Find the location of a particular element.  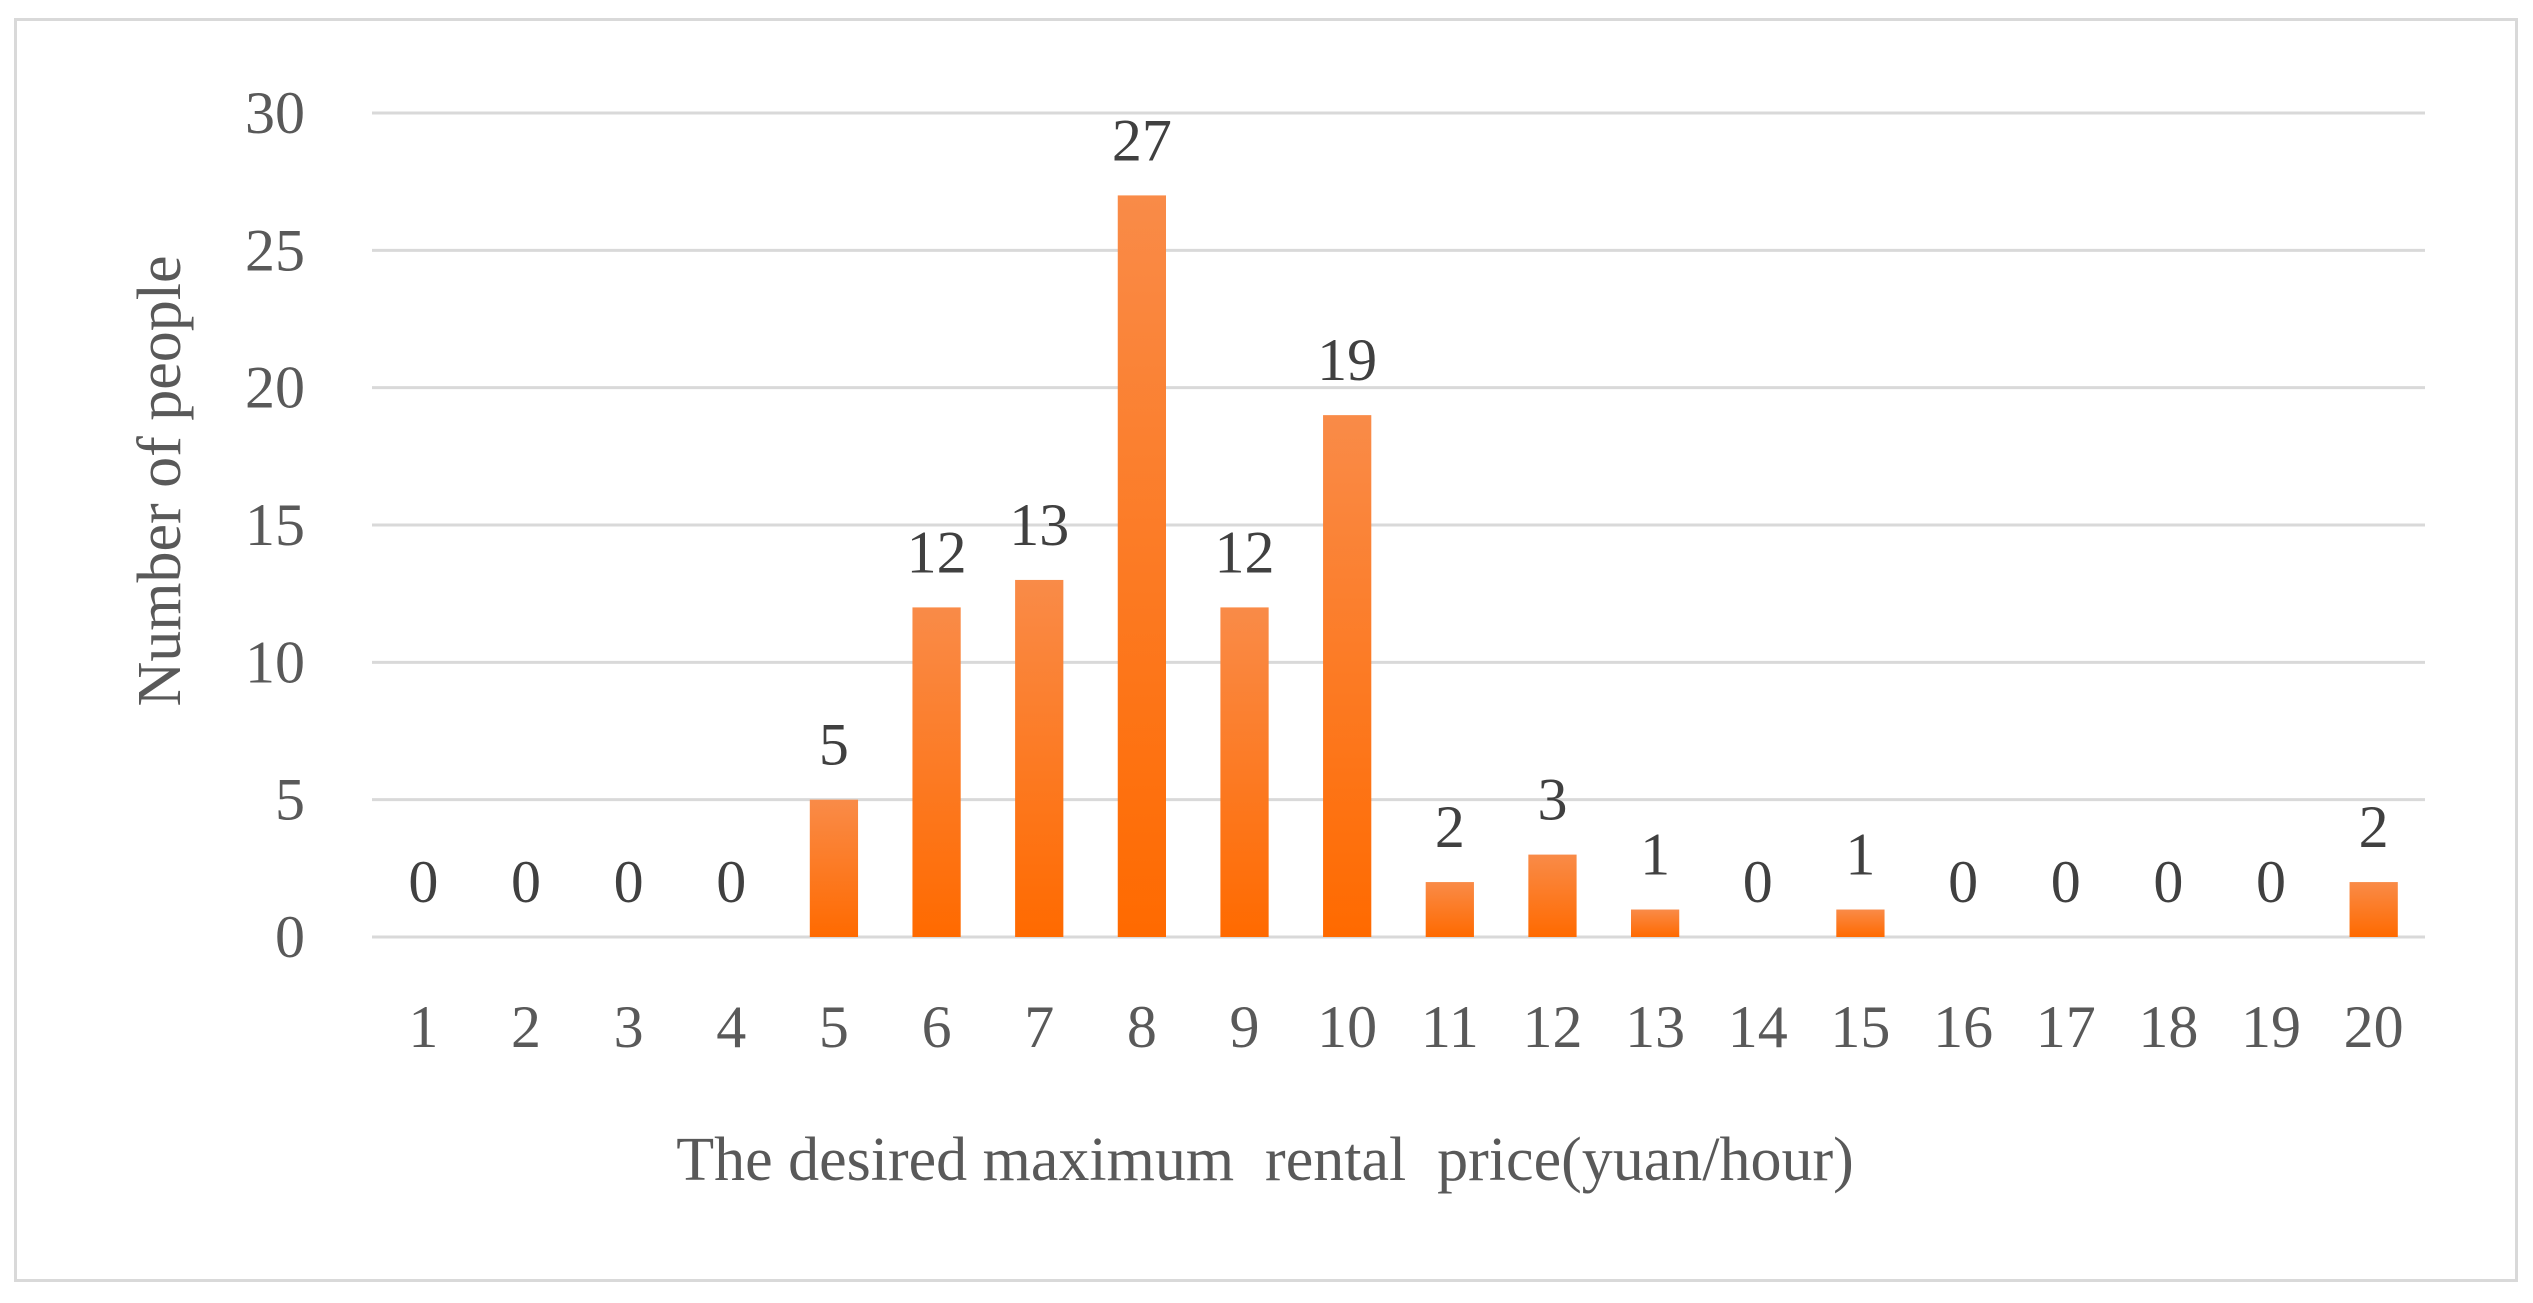

x-tick-label: 6 is located at coordinates (937, 1027).